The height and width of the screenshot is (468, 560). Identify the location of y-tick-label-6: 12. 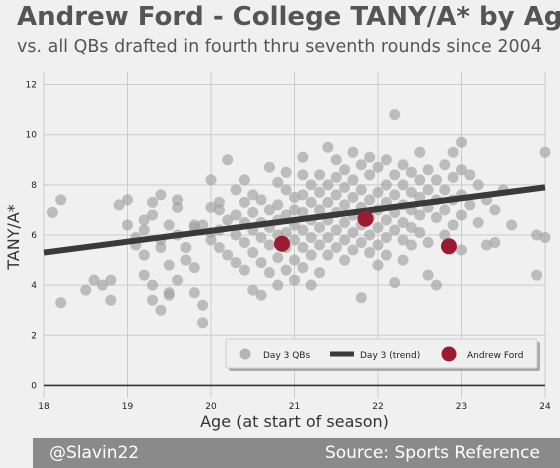
(31, 86).